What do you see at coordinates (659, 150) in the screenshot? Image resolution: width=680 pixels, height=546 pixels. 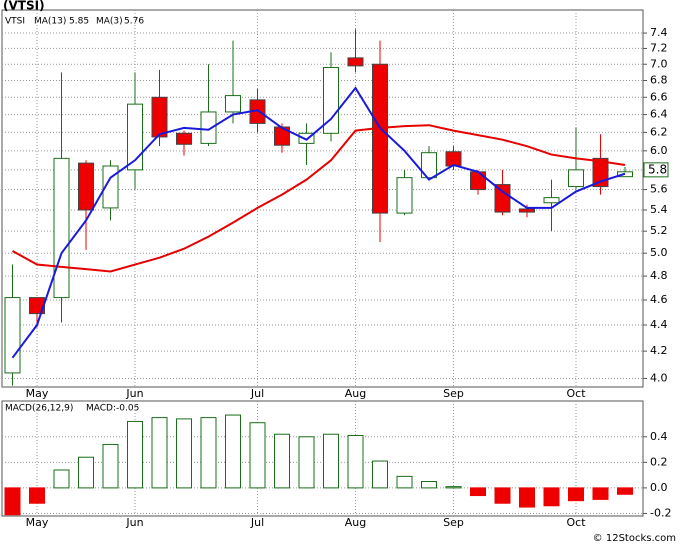 I see `y-tick-label: 6.0` at bounding box center [659, 150].